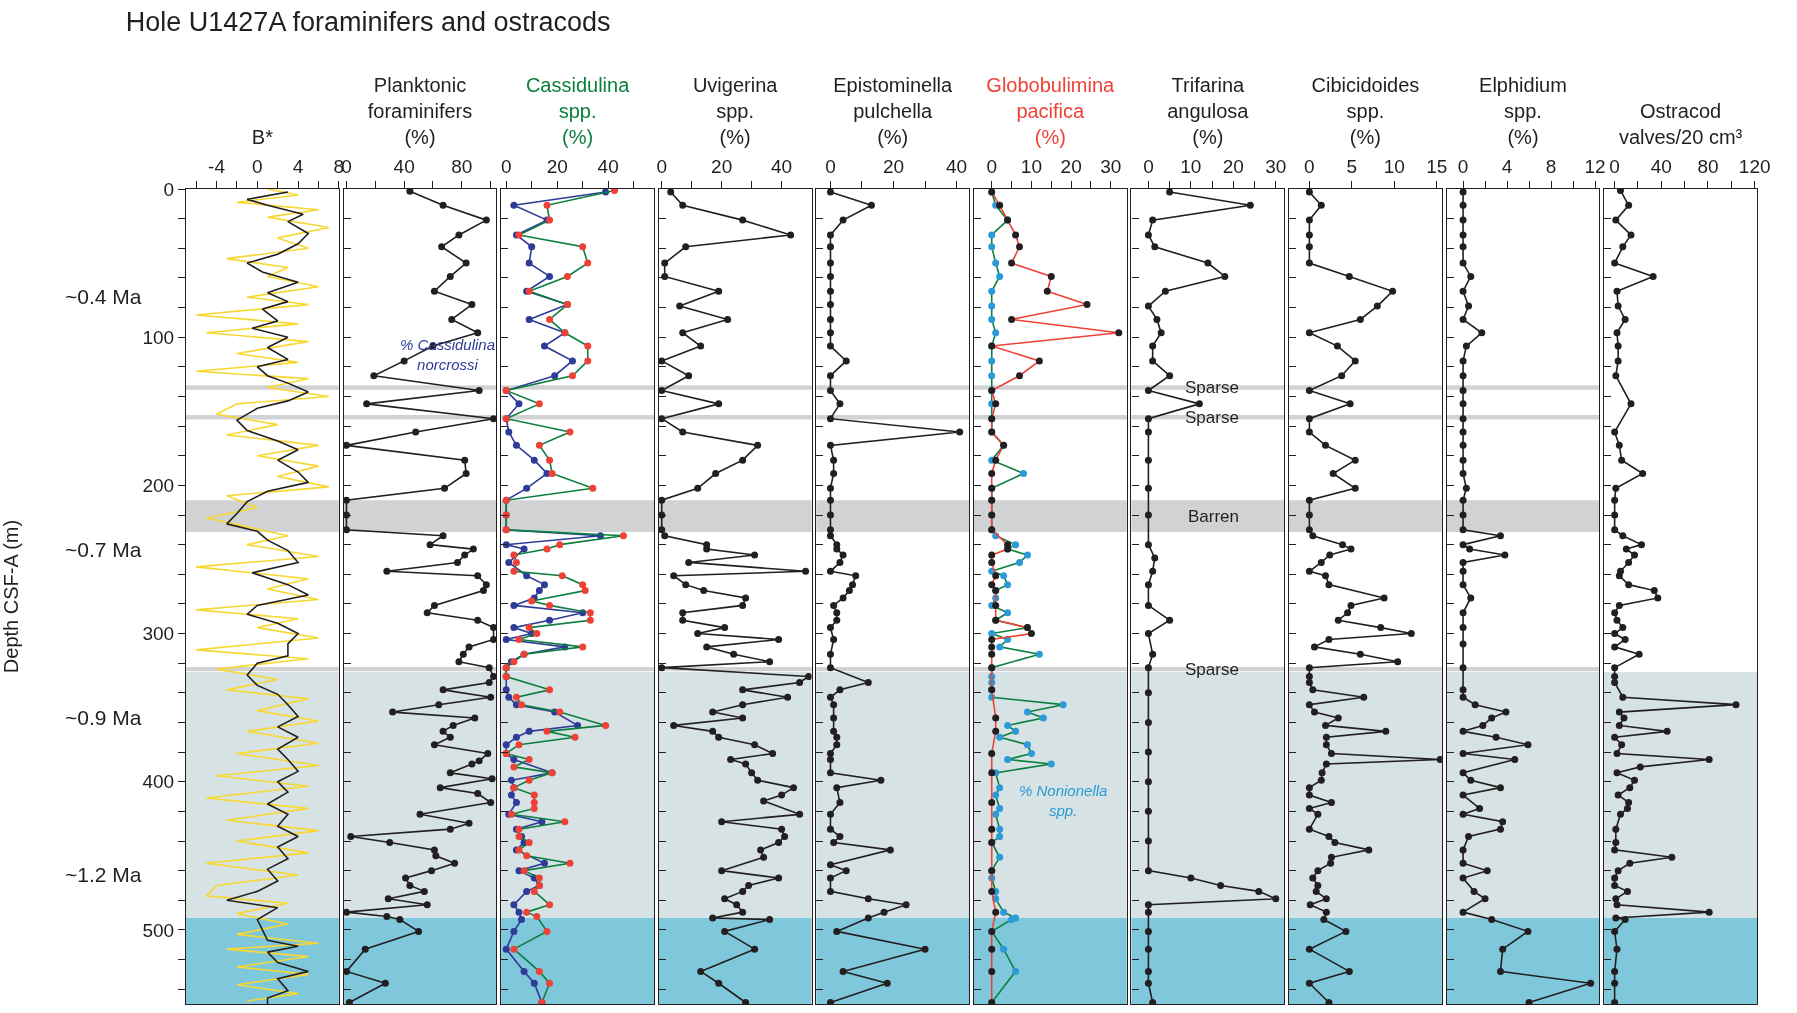 This screenshot has width=1797, height=1013. I want to click on text: ~0.9 Ma, so click(103, 717).